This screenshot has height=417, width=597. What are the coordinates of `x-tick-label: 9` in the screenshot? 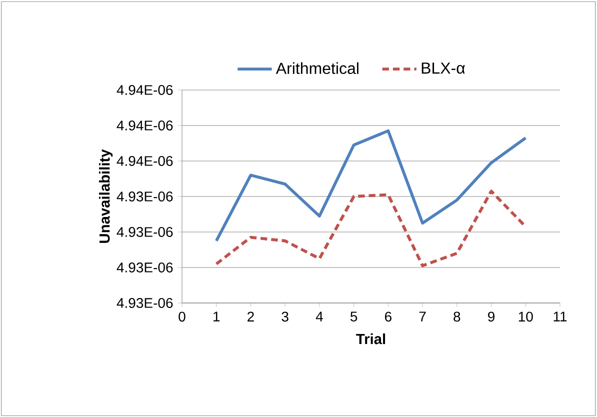 It's located at (491, 317).